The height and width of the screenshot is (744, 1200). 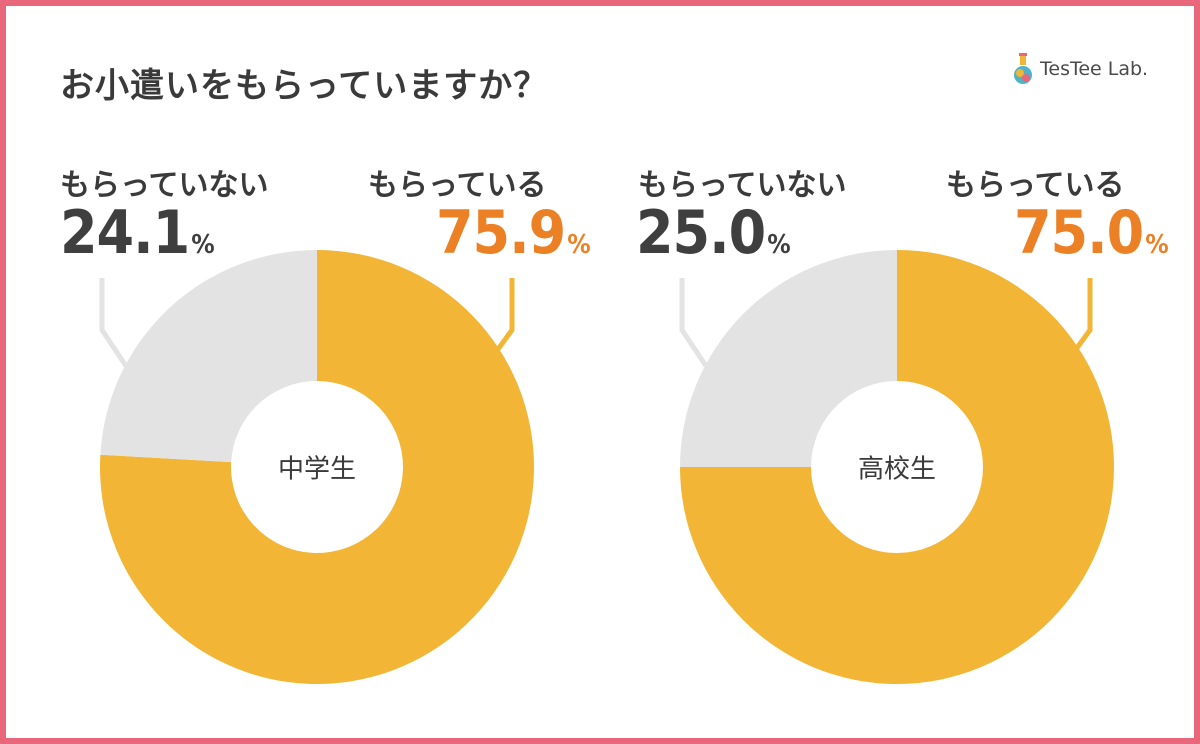 I want to click on chart1-no-value: 24.1%, so click(x=137, y=233).